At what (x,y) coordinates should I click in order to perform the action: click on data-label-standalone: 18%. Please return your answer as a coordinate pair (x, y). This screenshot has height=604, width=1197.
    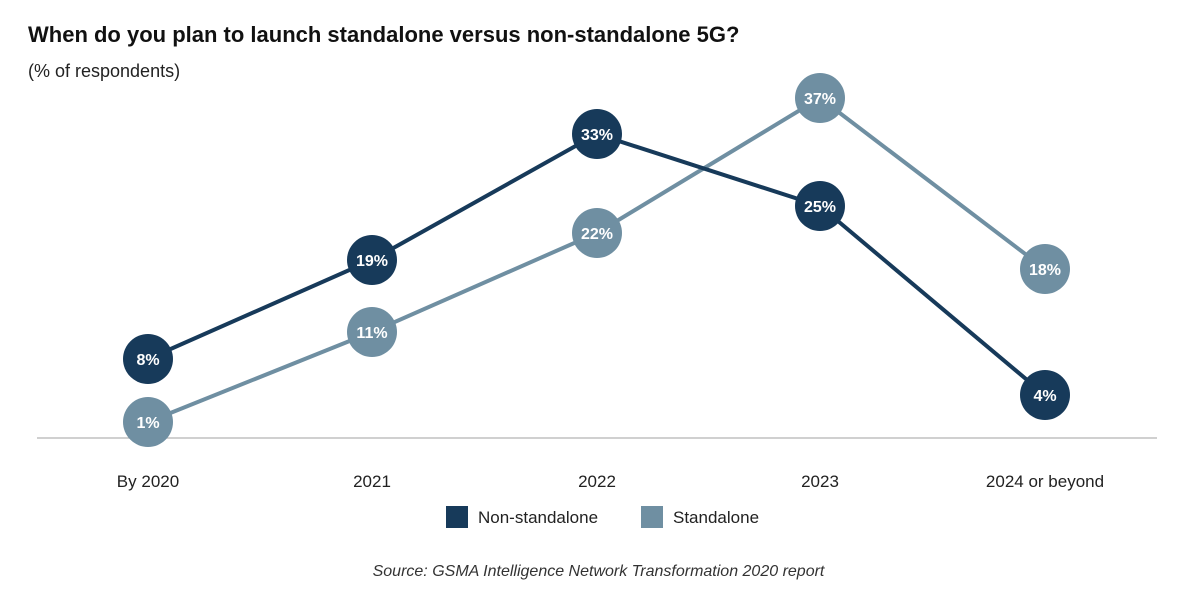
    Looking at the image, I should click on (1045, 270).